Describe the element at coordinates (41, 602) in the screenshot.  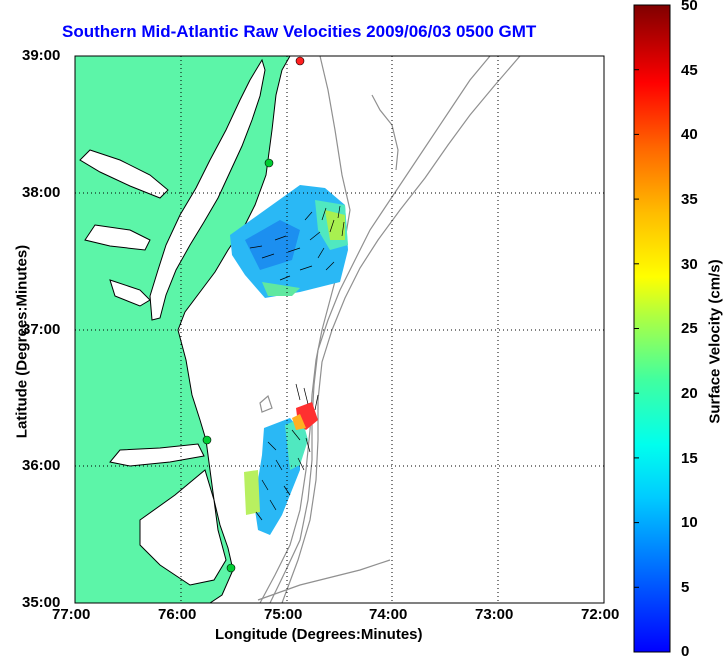
I see `y-tick-label: 35:00` at that location.